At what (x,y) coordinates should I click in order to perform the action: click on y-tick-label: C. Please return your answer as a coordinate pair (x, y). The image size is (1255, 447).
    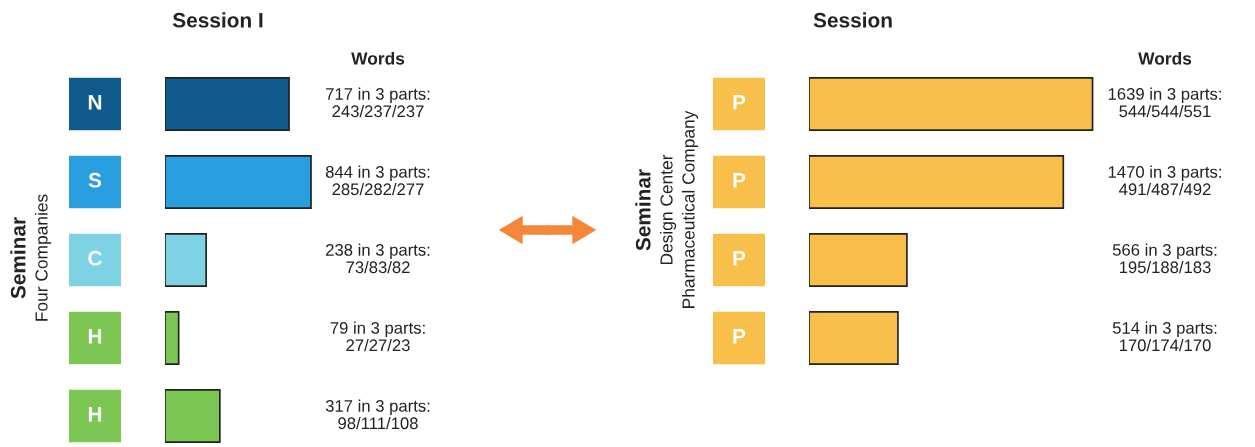
    Looking at the image, I should click on (95, 258).